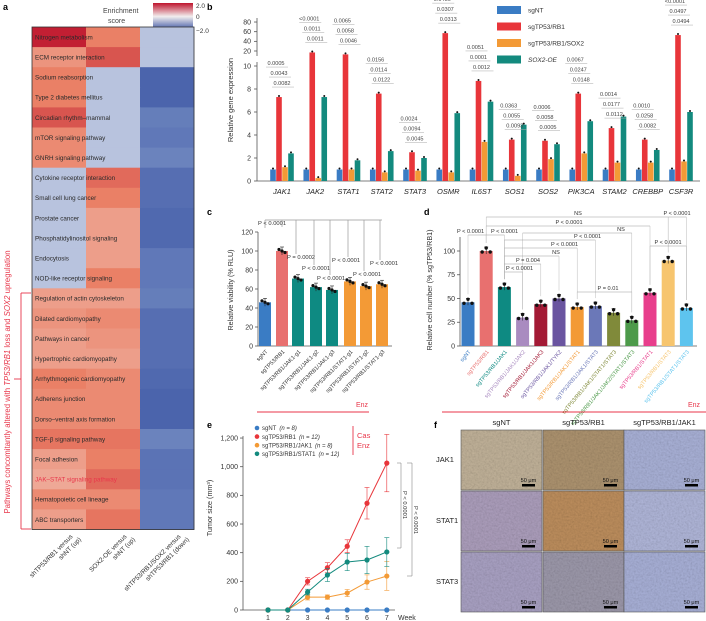 Image resolution: width=706 pixels, height=621 pixels. Describe the element at coordinates (448, 191) in the screenshot. I see `x-tick-label: OSMR` at that location.